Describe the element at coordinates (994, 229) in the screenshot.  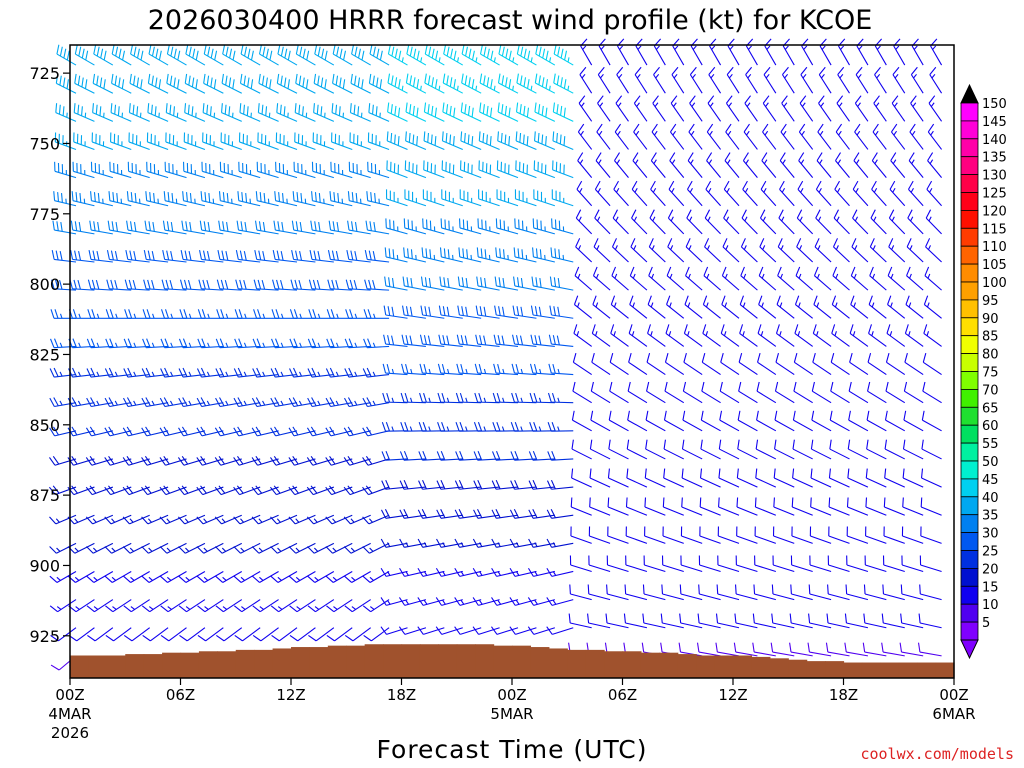
I see `colorbar-label: 115` at that location.